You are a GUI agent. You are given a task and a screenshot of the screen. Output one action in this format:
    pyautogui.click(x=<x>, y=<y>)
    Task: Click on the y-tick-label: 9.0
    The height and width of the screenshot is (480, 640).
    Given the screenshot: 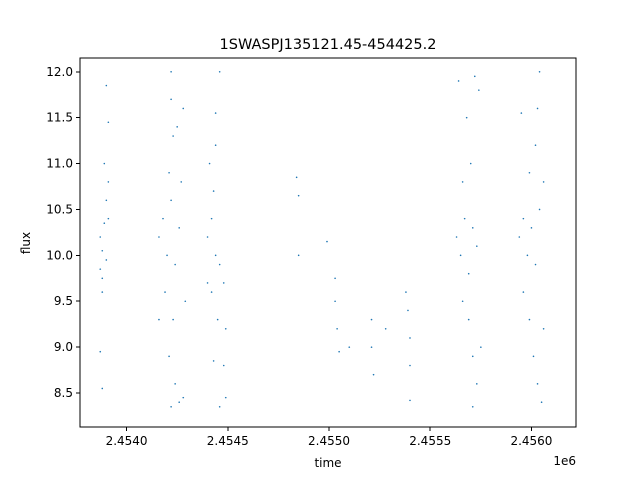 What is the action you would take?
    pyautogui.click(x=63, y=347)
    